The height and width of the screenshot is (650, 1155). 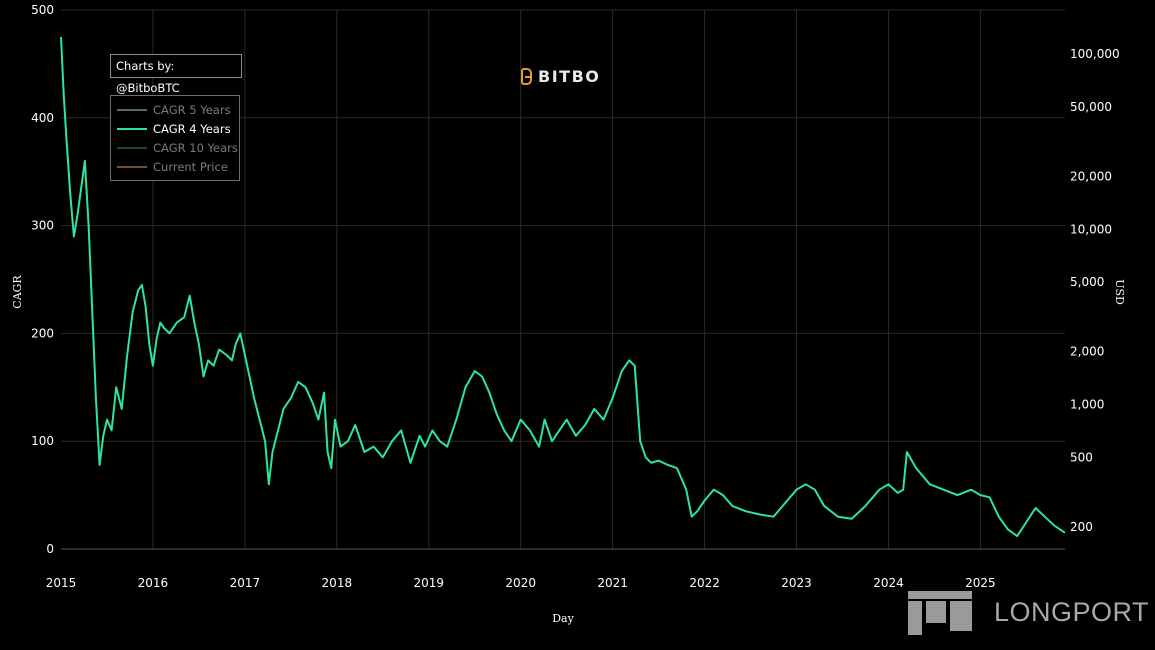 I want to click on x-tick-label: 2019, so click(x=428, y=583).